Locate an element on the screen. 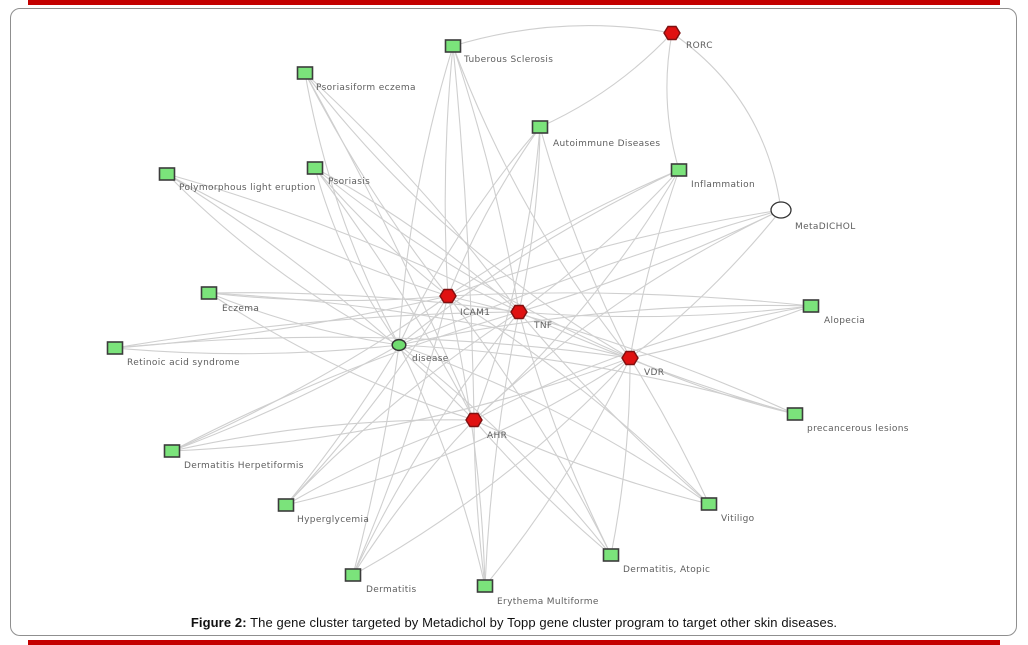  node-dermatitis-herpetiformis is located at coordinates (172, 451).